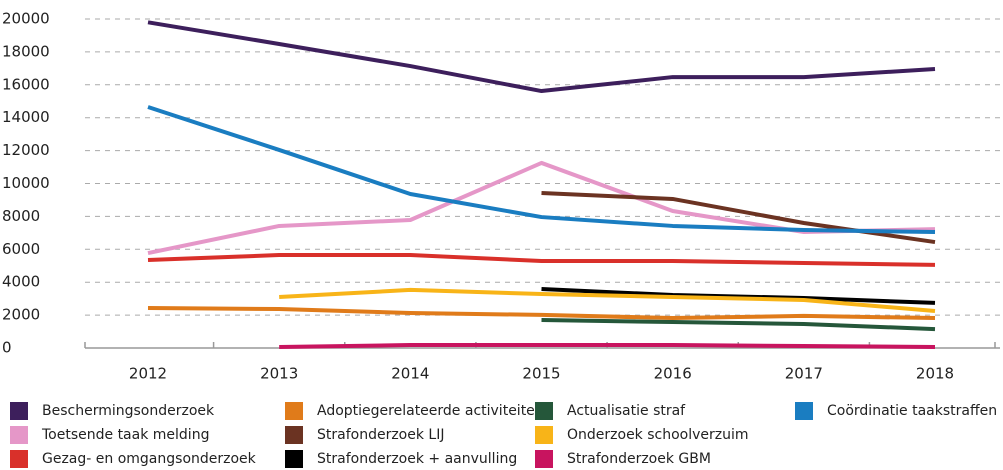 The image size is (1003, 470). What do you see at coordinates (26, 117) in the screenshot?
I see `y-tick-label: 14000` at bounding box center [26, 117].